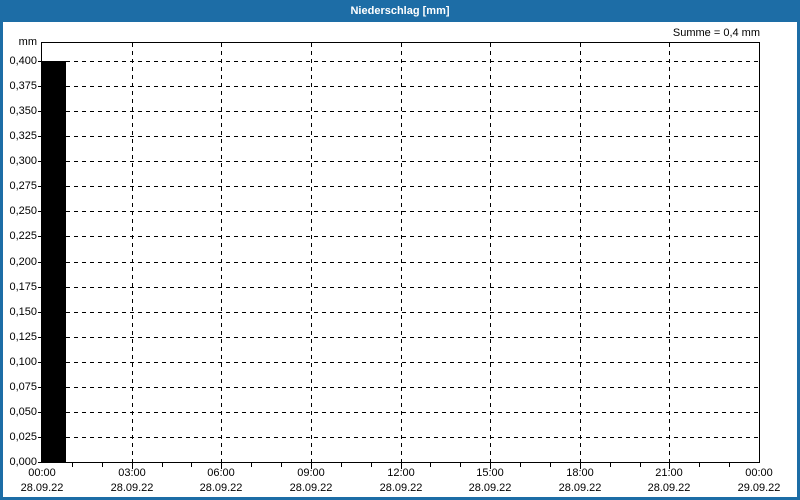 The width and height of the screenshot is (800, 500). What do you see at coordinates (23, 111) in the screenshot?
I see `y-tick-label: 0,350` at bounding box center [23, 111].